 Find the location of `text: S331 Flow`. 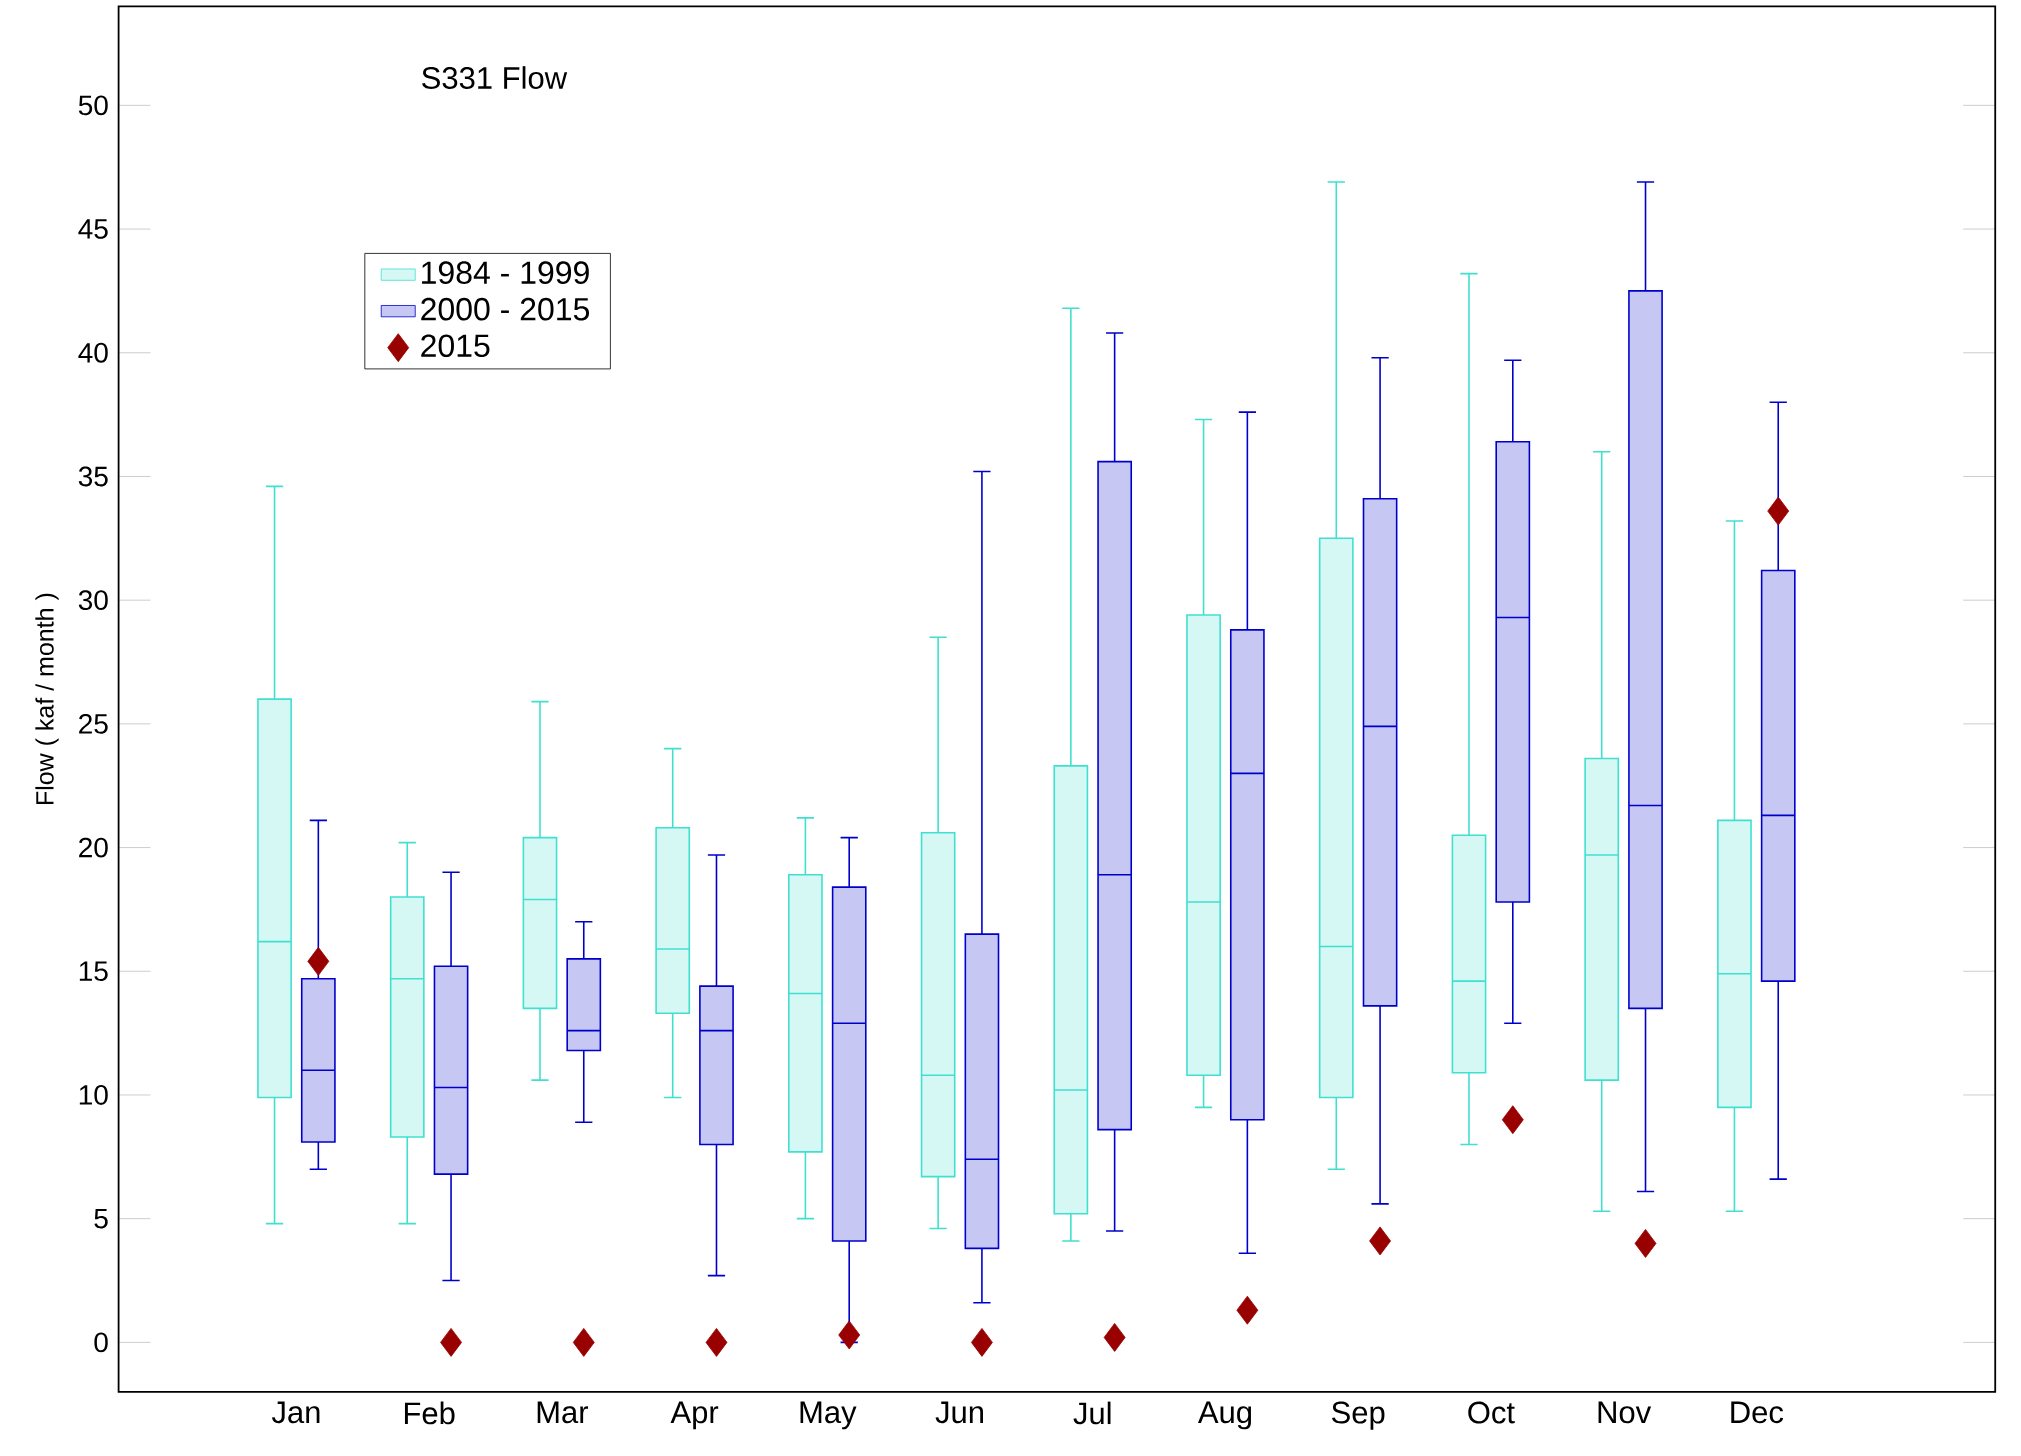

text: S331 Flow is located at coordinates (495, 77).